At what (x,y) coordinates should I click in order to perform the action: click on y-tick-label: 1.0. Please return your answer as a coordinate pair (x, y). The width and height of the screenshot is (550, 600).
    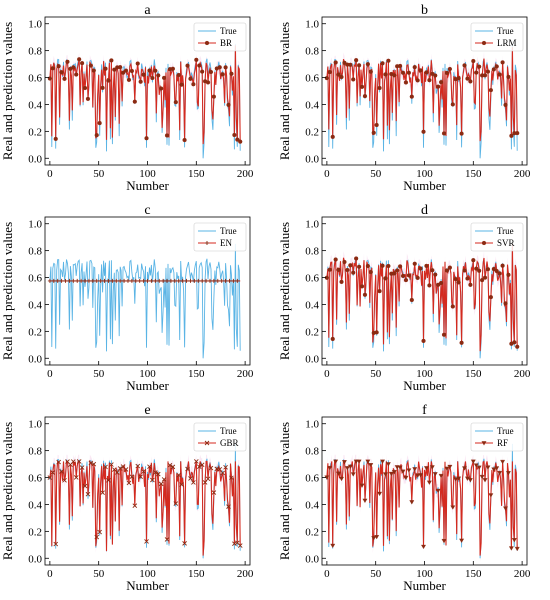
    Looking at the image, I should click on (35, 225).